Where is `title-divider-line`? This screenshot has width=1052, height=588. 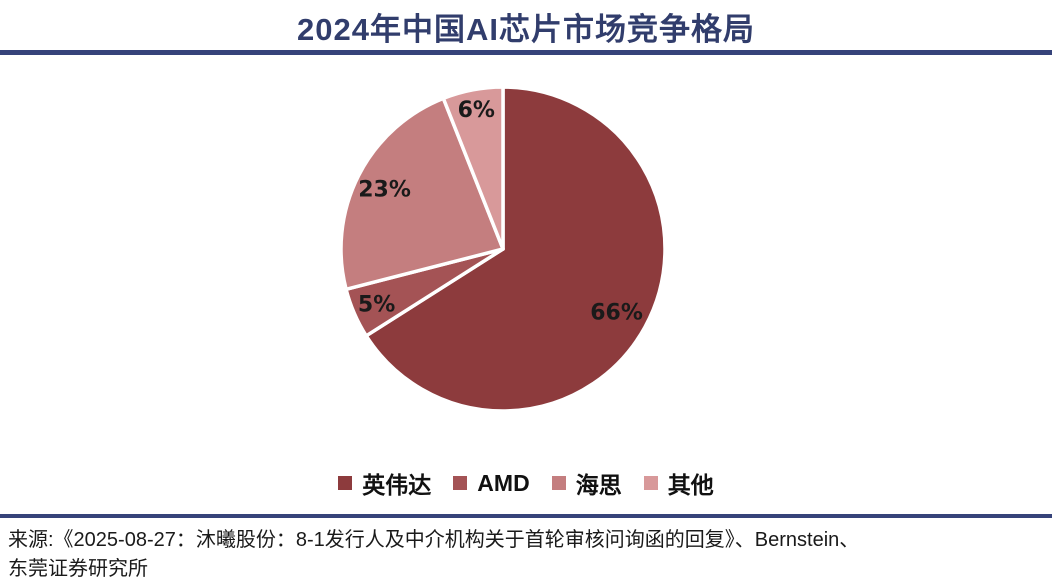
title-divider-line is located at coordinates (526, 52).